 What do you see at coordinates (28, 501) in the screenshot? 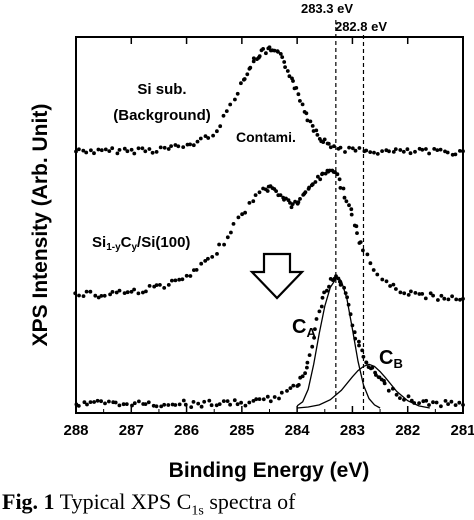
I see `caption-fig-label: Fig. 1` at bounding box center [28, 501].